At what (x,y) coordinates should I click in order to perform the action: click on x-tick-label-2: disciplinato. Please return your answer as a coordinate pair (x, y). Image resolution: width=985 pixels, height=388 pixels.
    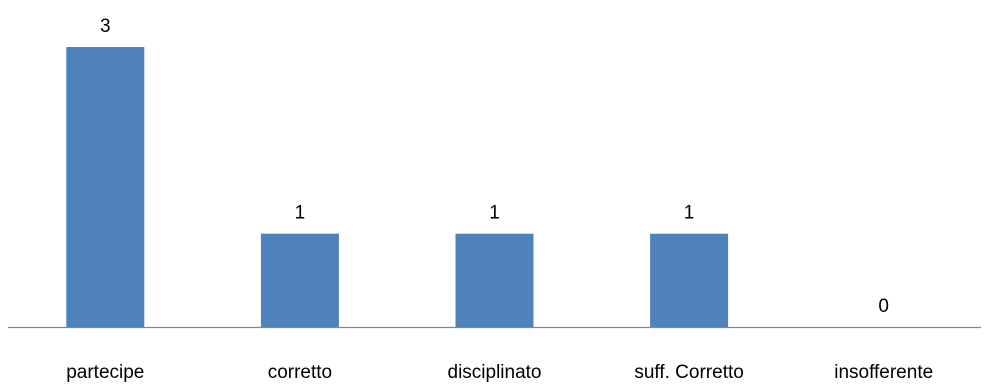
    Looking at the image, I should click on (495, 372).